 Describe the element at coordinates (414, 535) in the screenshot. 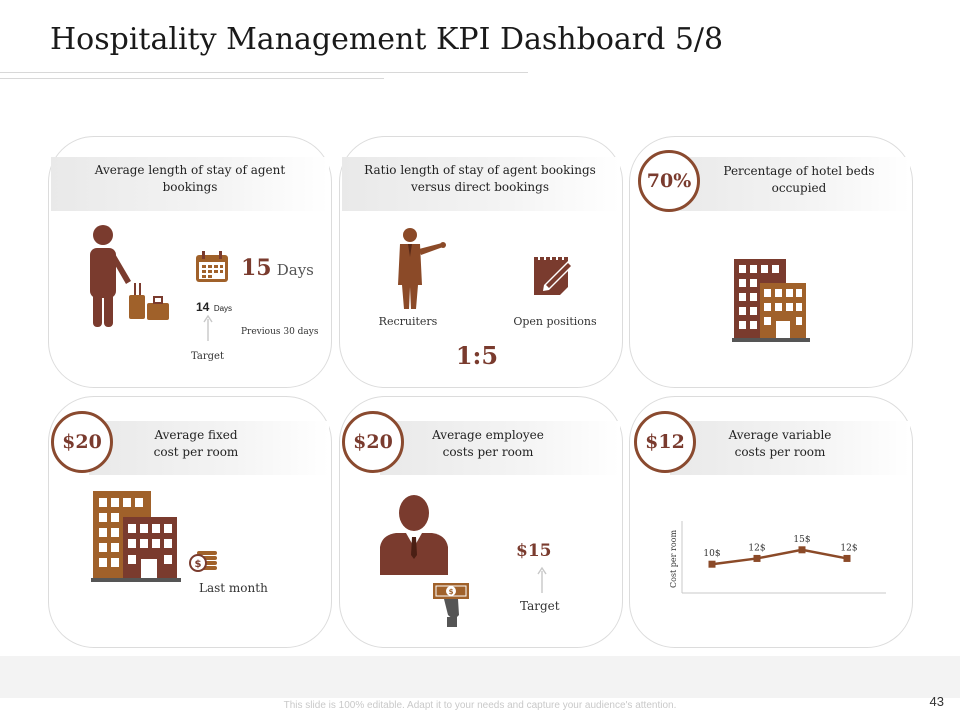

I see `employee-icon` at that location.